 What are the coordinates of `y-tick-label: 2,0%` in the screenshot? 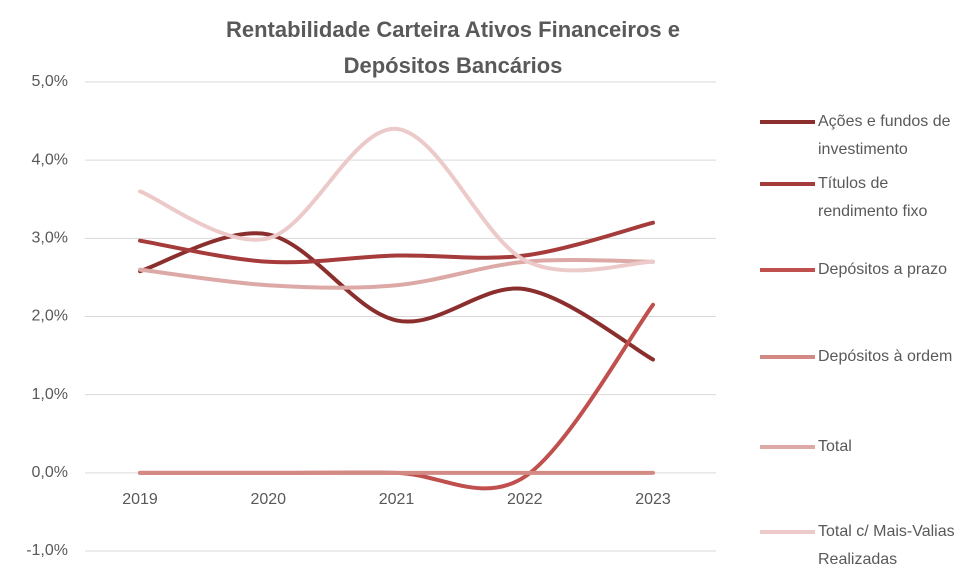 It's located at (50, 316).